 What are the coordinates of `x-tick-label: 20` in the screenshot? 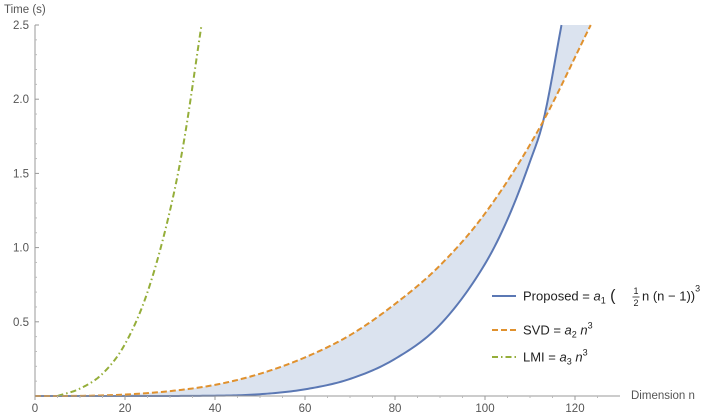 It's located at (125, 409).